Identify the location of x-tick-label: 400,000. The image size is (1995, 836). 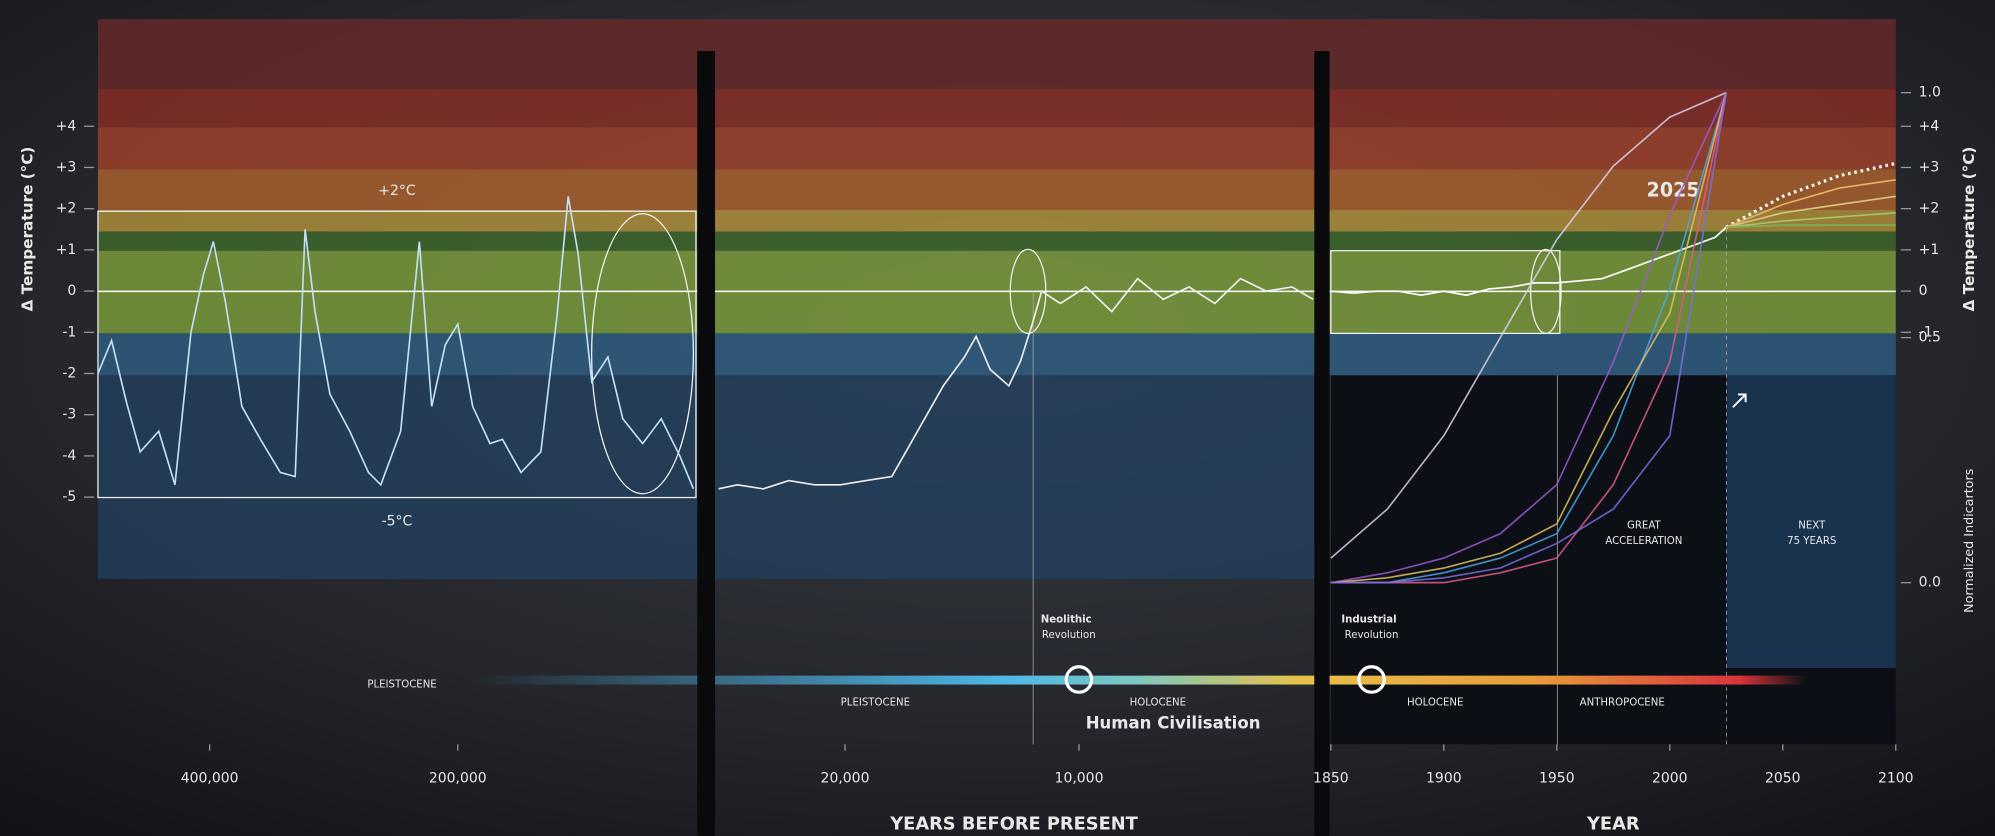
(210, 779).